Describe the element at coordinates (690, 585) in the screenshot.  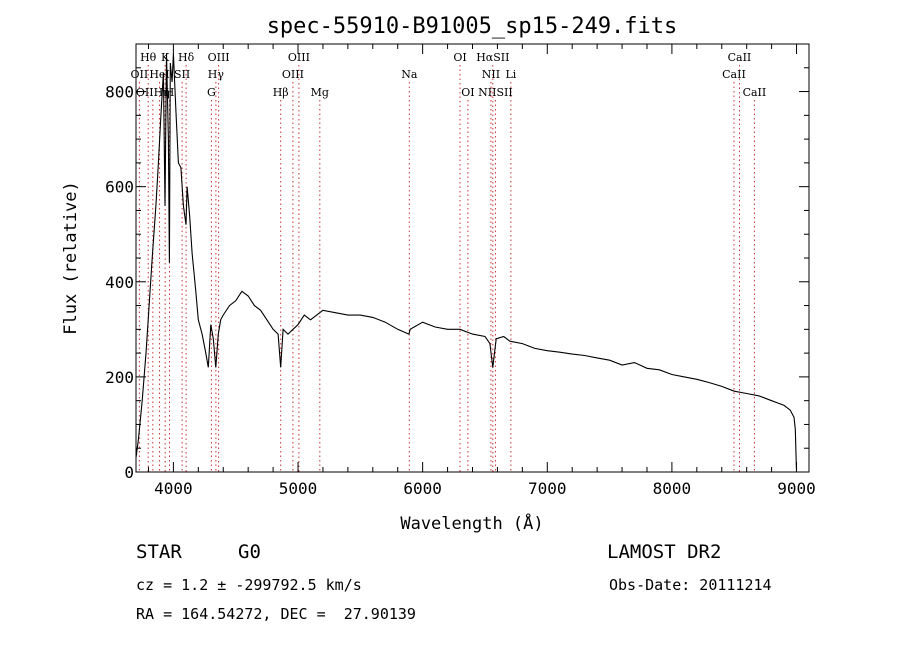
I see `obs-date: Obs-Date: 20111214` at that location.